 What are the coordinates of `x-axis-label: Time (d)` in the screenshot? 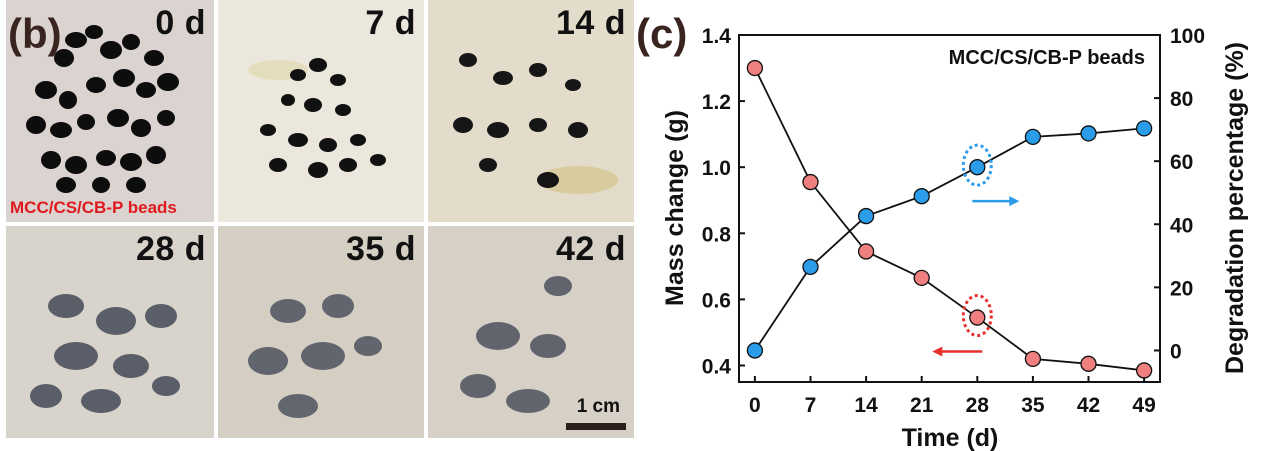 It's located at (950, 437).